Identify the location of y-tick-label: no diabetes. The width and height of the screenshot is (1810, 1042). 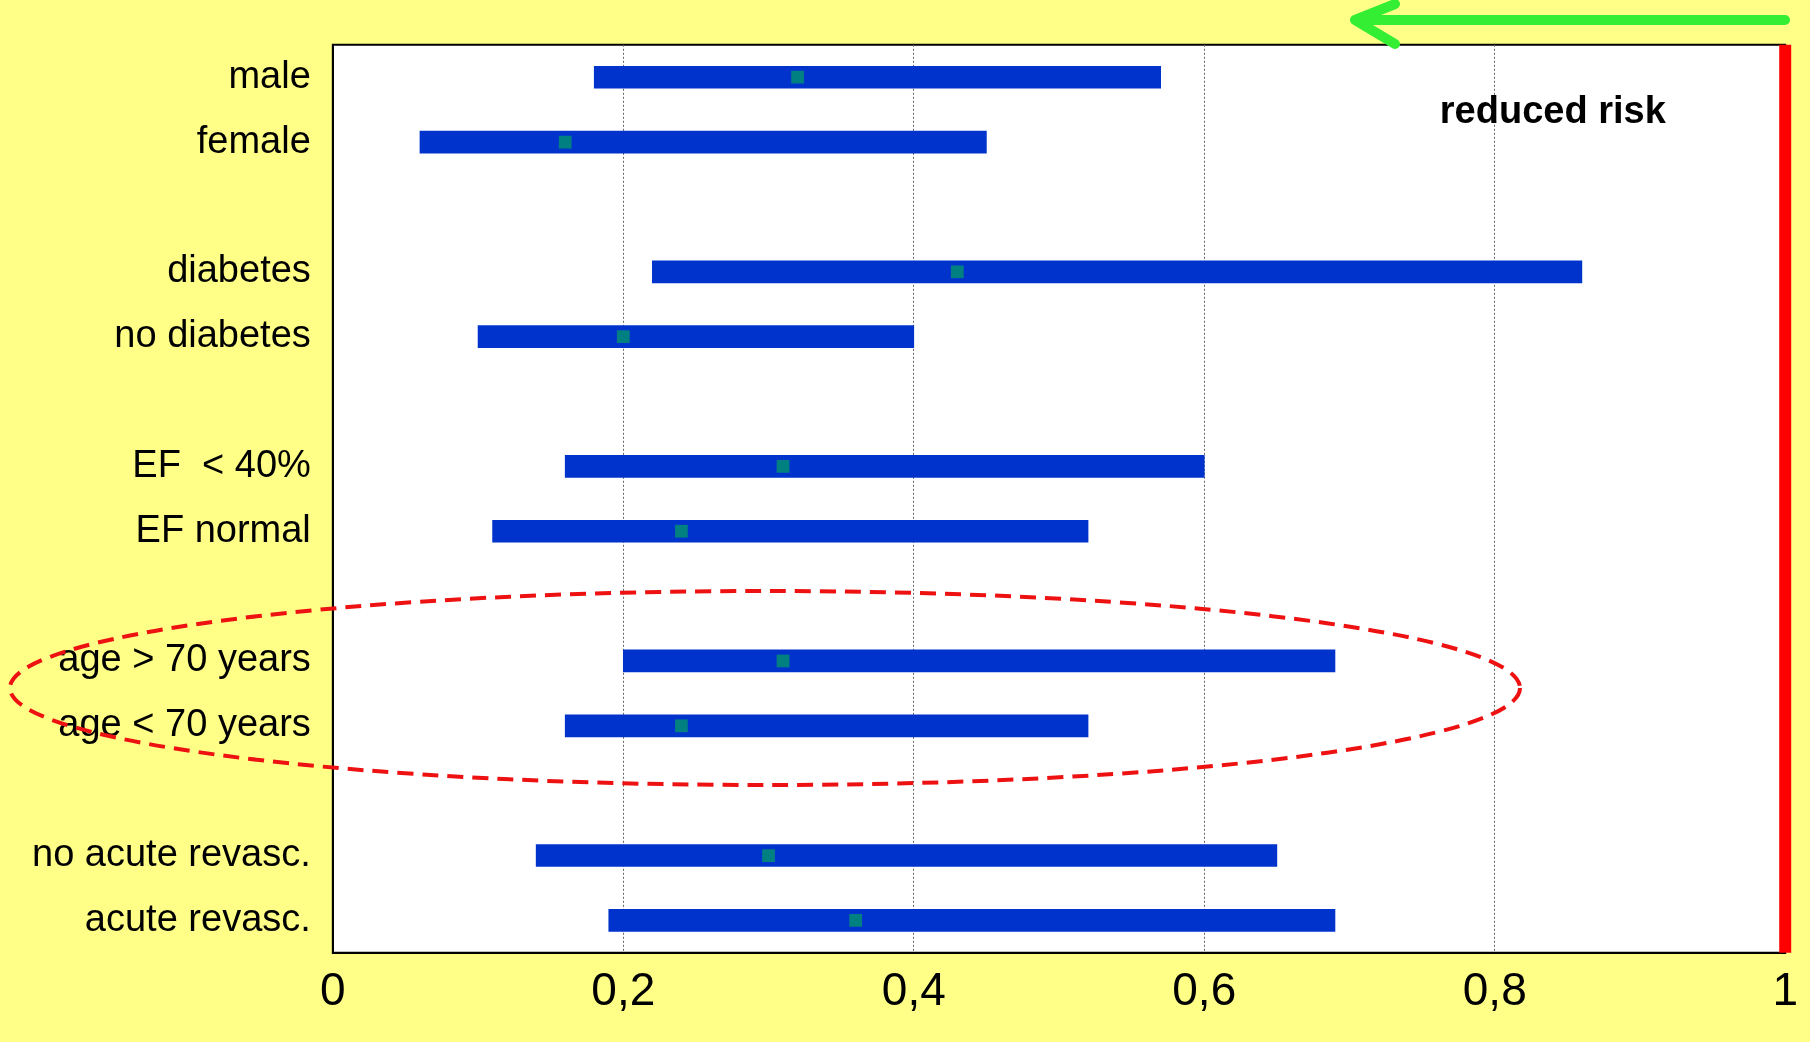
(212, 334).